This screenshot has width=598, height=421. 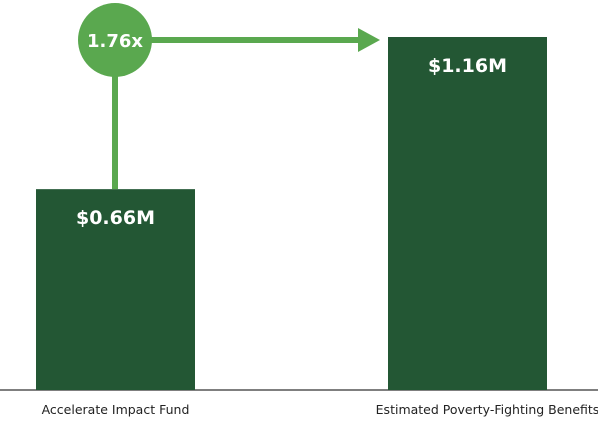 What do you see at coordinates (115, 289) in the screenshot?
I see `bar-accelerate-impact-fund` at bounding box center [115, 289].